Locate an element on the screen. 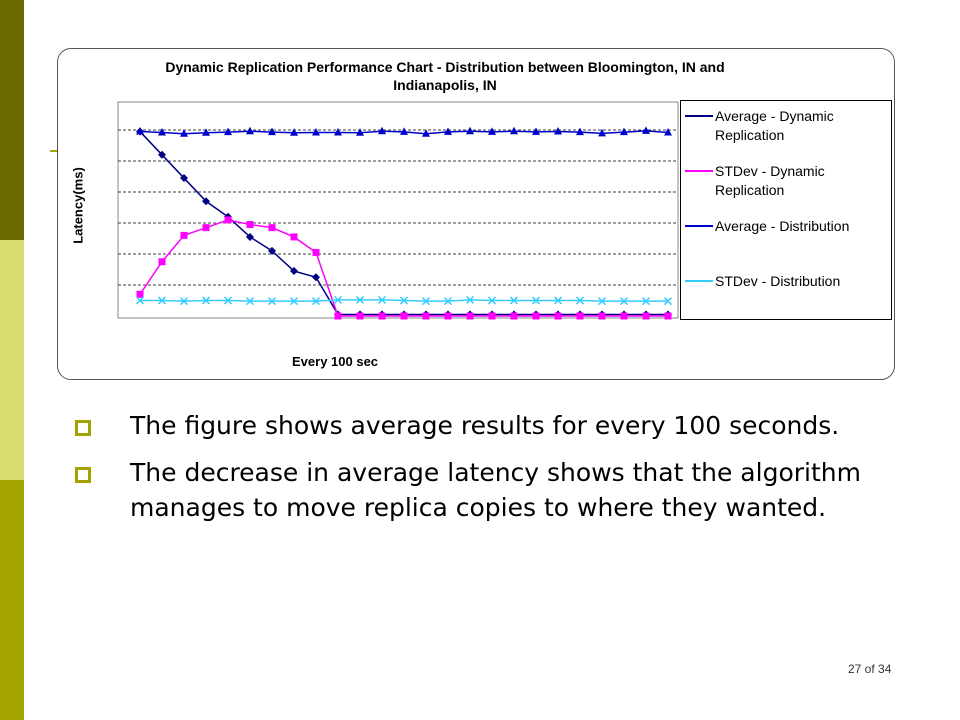 Image resolution: width=960 pixels, height=720 pixels. x-axis-label: Every 100 sec is located at coordinates (335, 361).